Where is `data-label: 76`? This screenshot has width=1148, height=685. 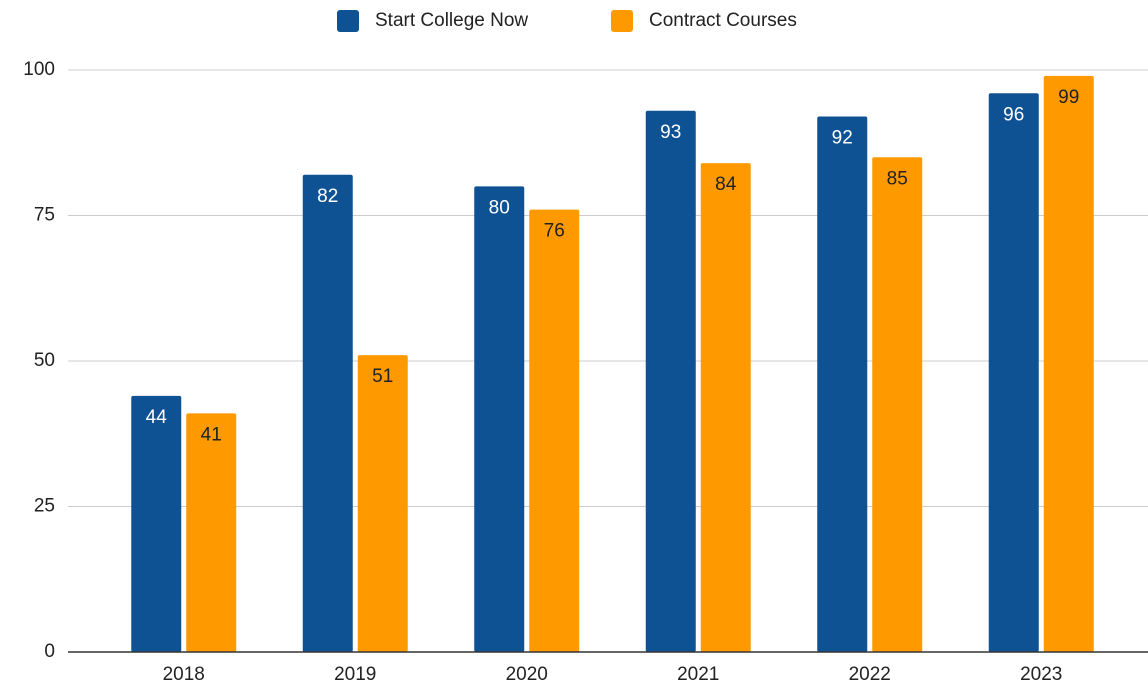 data-label: 76 is located at coordinates (554, 231).